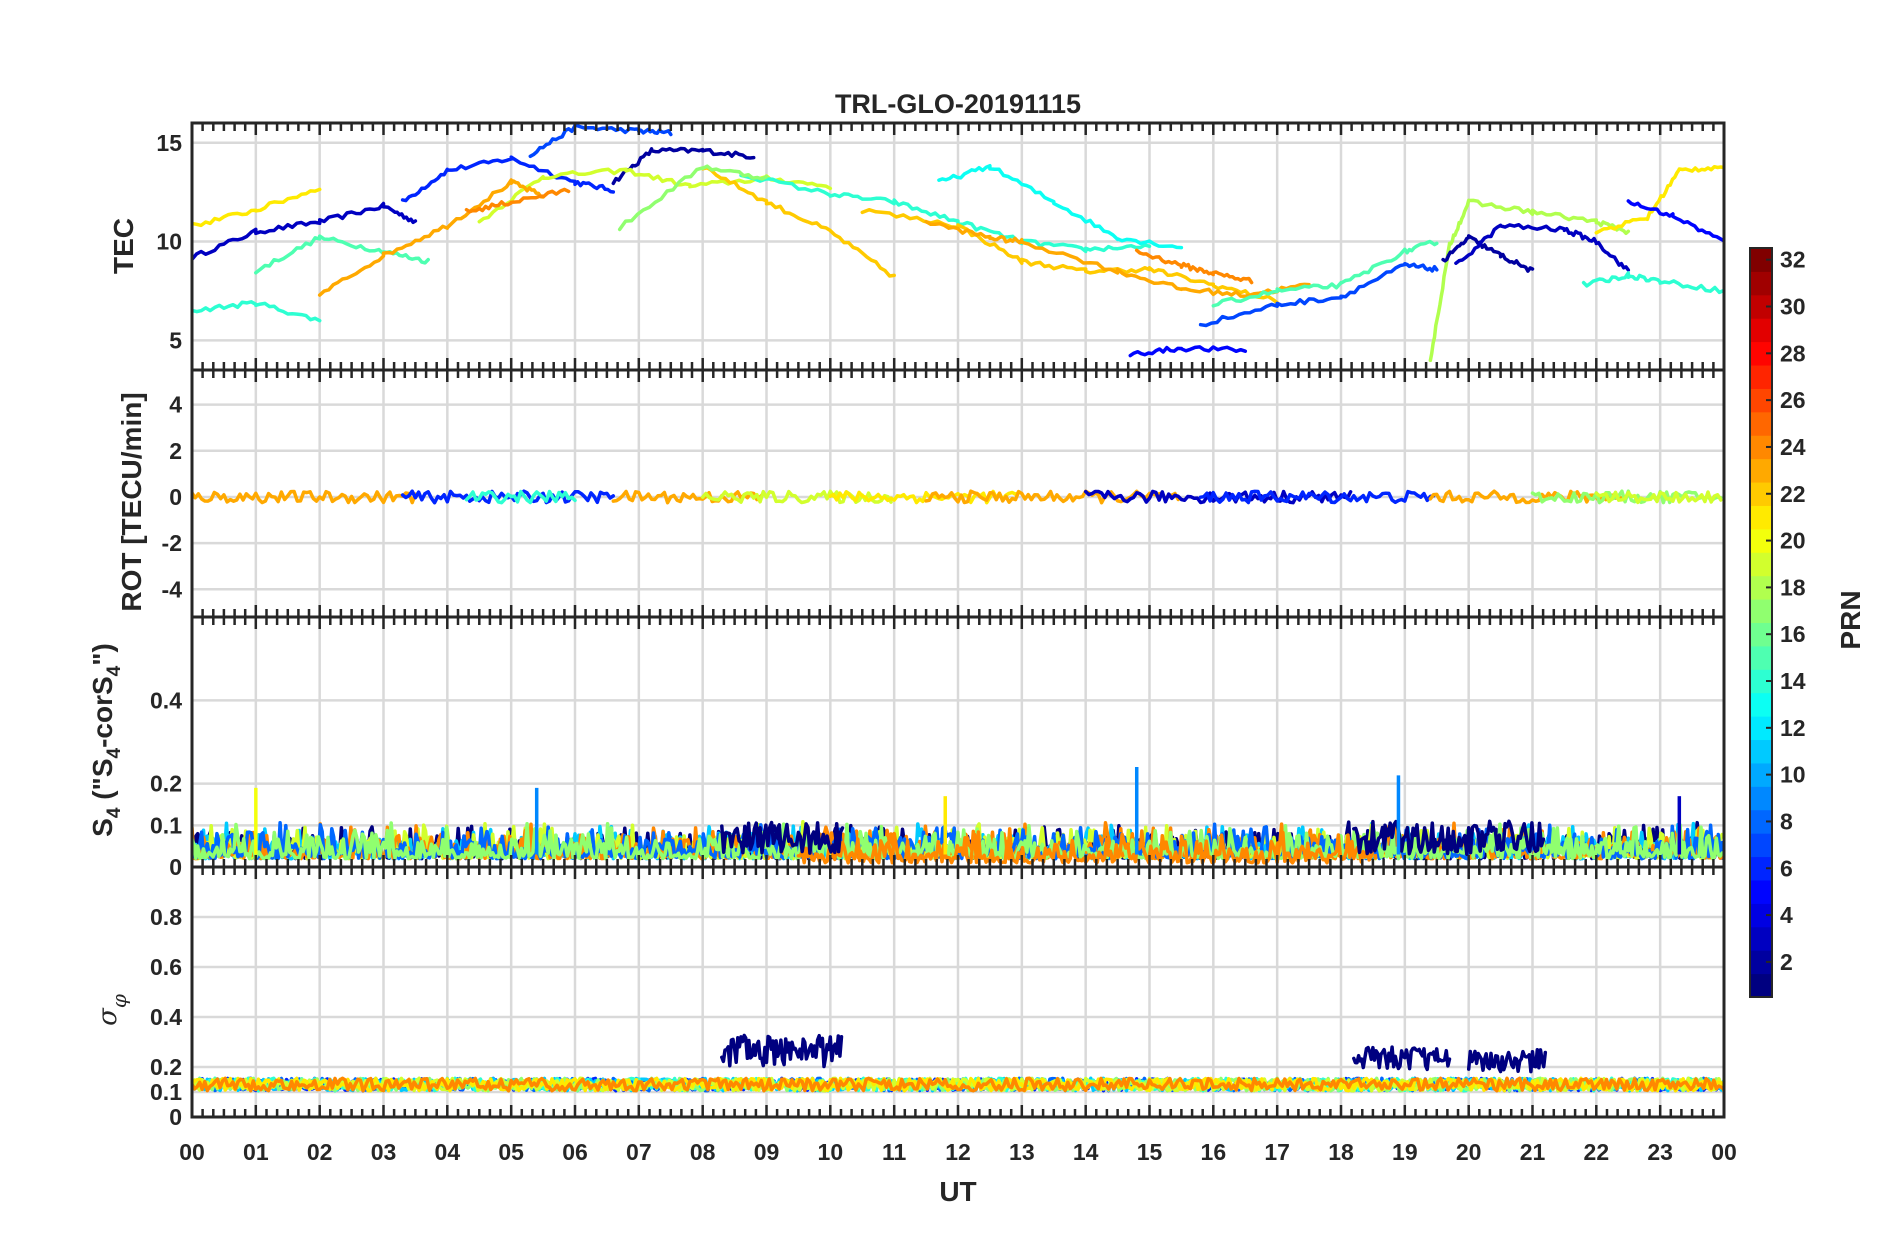  What do you see at coordinates (1277, 1152) in the screenshot?
I see `x-tick-label: 17` at bounding box center [1277, 1152].